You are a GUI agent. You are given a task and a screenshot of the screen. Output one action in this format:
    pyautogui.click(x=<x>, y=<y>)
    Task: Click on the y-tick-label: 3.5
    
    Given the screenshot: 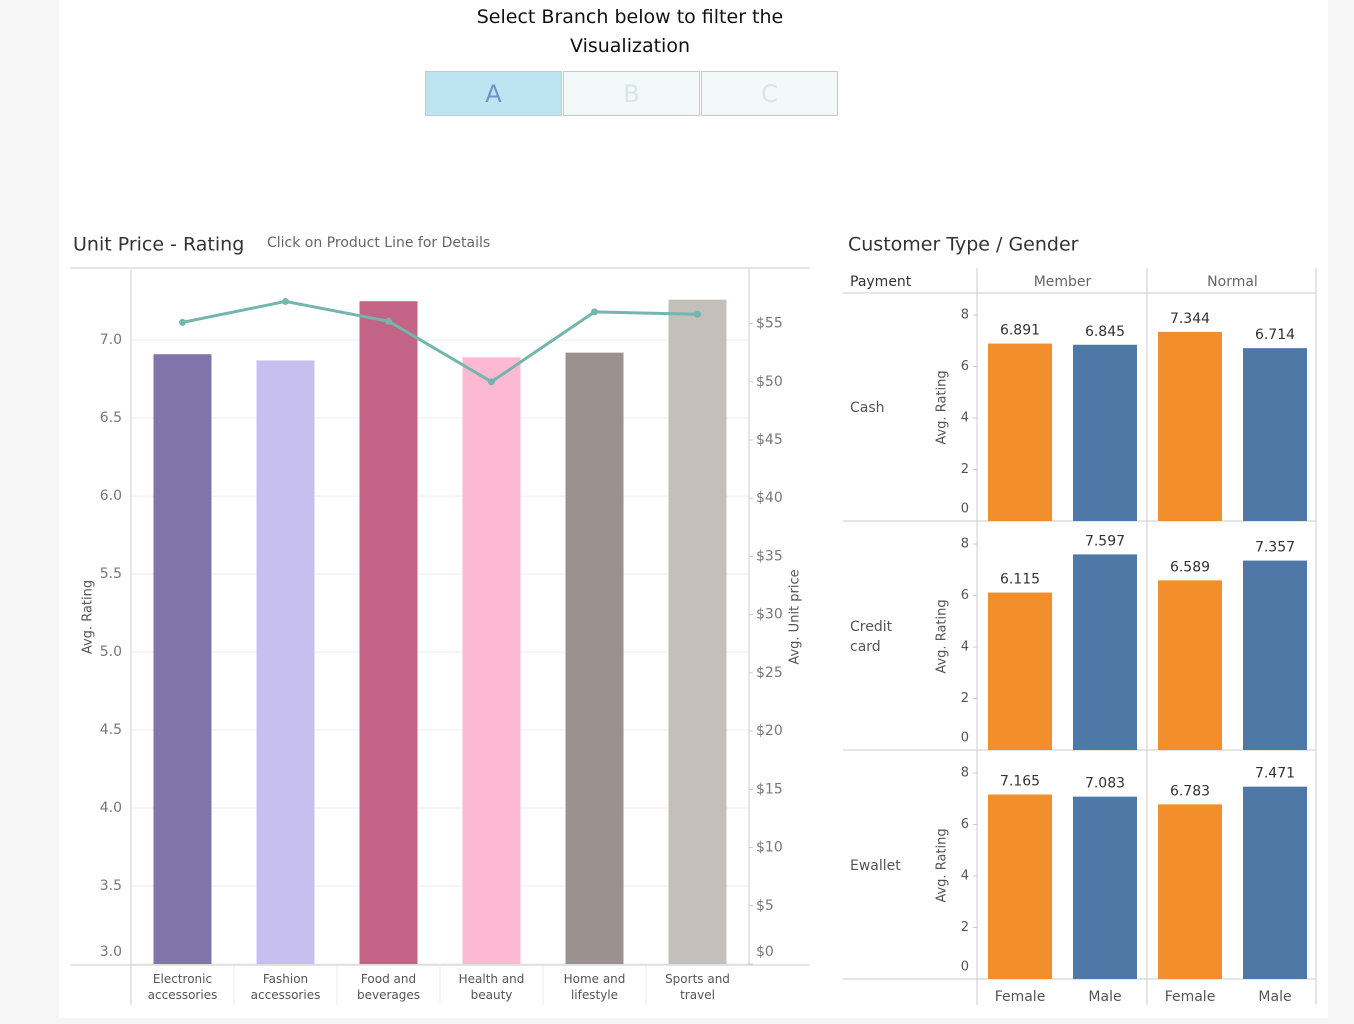 What is the action you would take?
    pyautogui.click(x=111, y=886)
    